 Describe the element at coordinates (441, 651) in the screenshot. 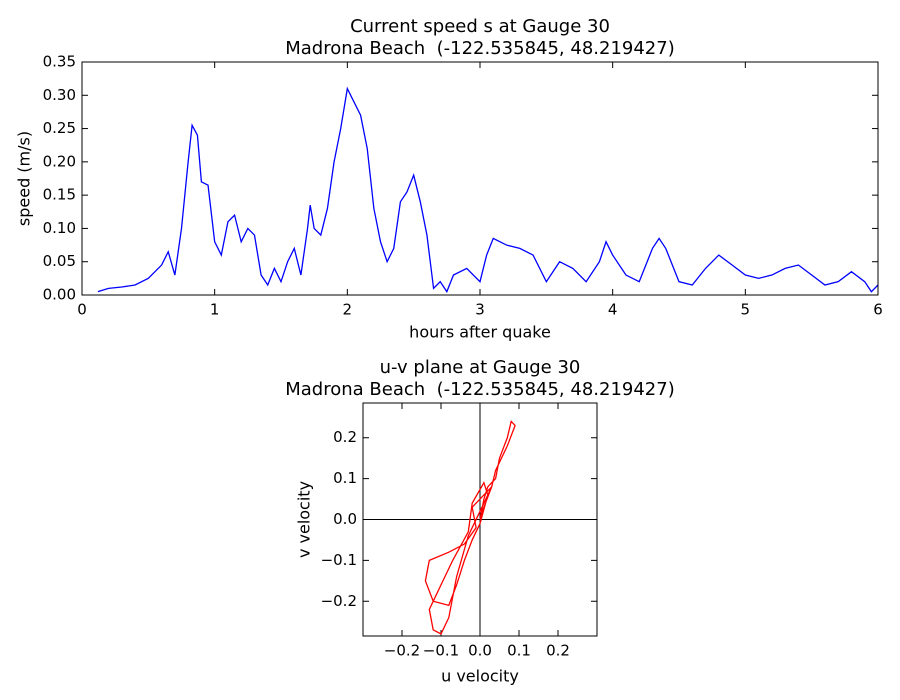

I see `x-tick-label: −0.1` at that location.